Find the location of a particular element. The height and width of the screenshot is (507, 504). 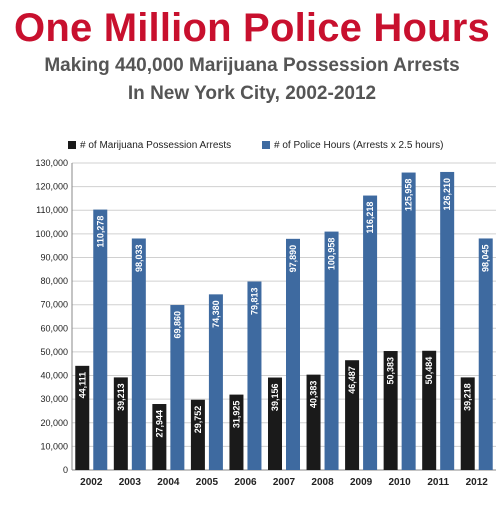

y-tick-label: 20,000 is located at coordinates (54, 423).